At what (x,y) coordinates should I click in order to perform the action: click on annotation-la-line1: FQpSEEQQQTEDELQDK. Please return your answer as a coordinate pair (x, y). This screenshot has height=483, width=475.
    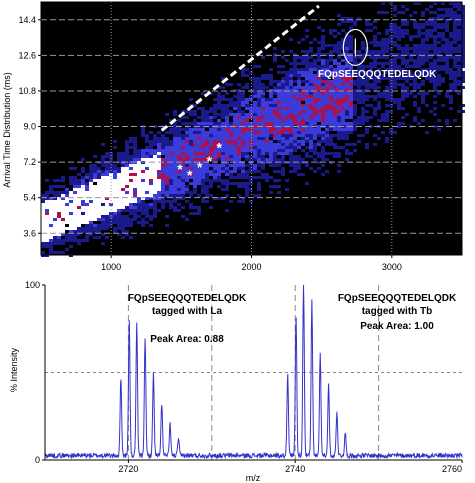
    Looking at the image, I should click on (187, 298).